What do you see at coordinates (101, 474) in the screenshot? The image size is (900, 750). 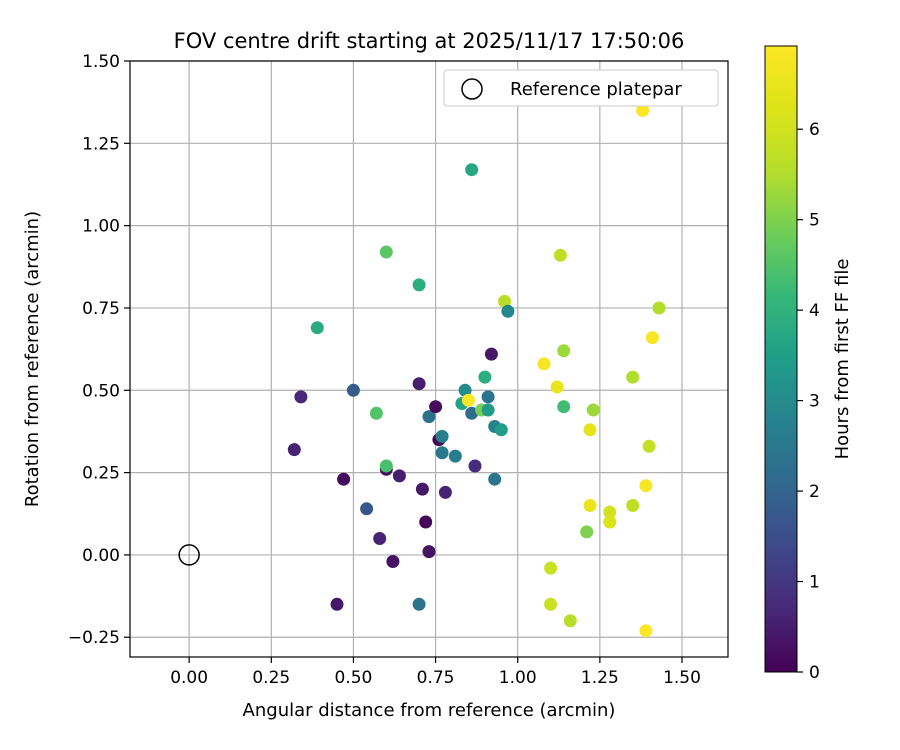 I see `y-tick-label: 0.25` at bounding box center [101, 474].